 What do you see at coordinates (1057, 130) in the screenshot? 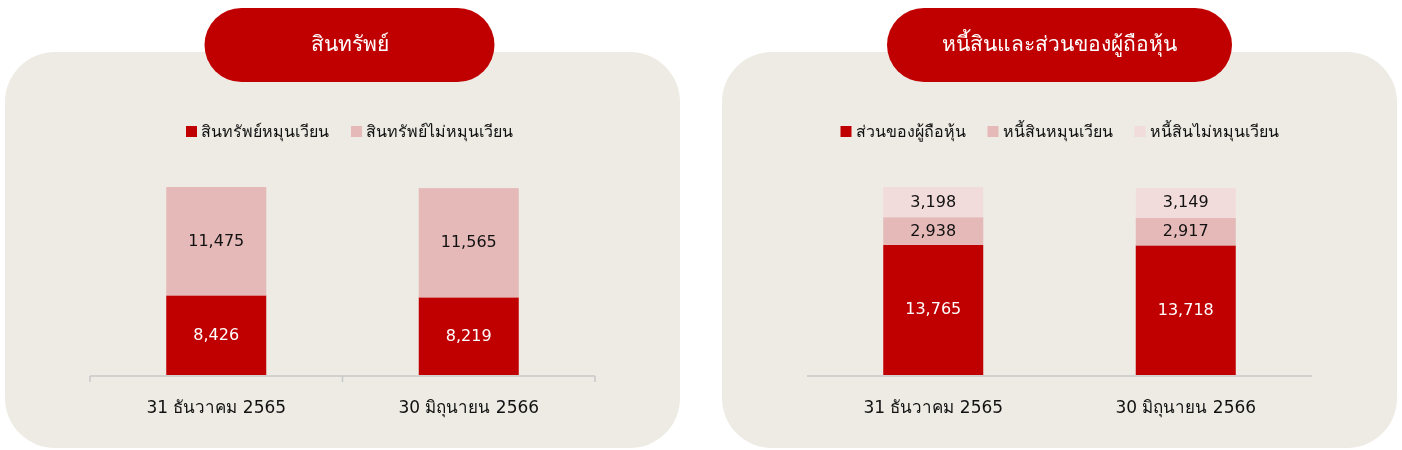
I see `legend-label: หนี้สินหมุนเวียน` at bounding box center [1057, 130].